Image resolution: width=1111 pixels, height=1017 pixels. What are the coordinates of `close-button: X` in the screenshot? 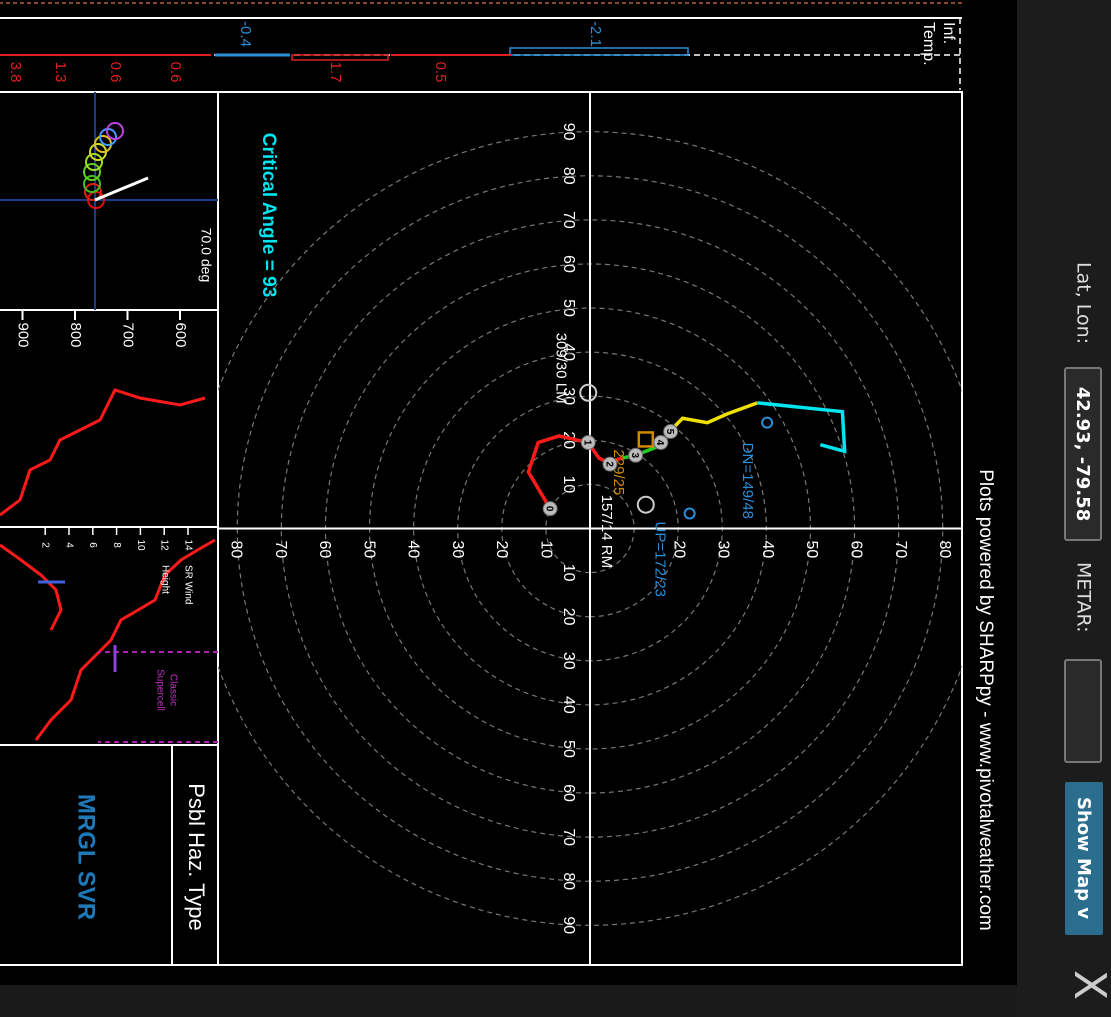 It's located at (1087, 985).